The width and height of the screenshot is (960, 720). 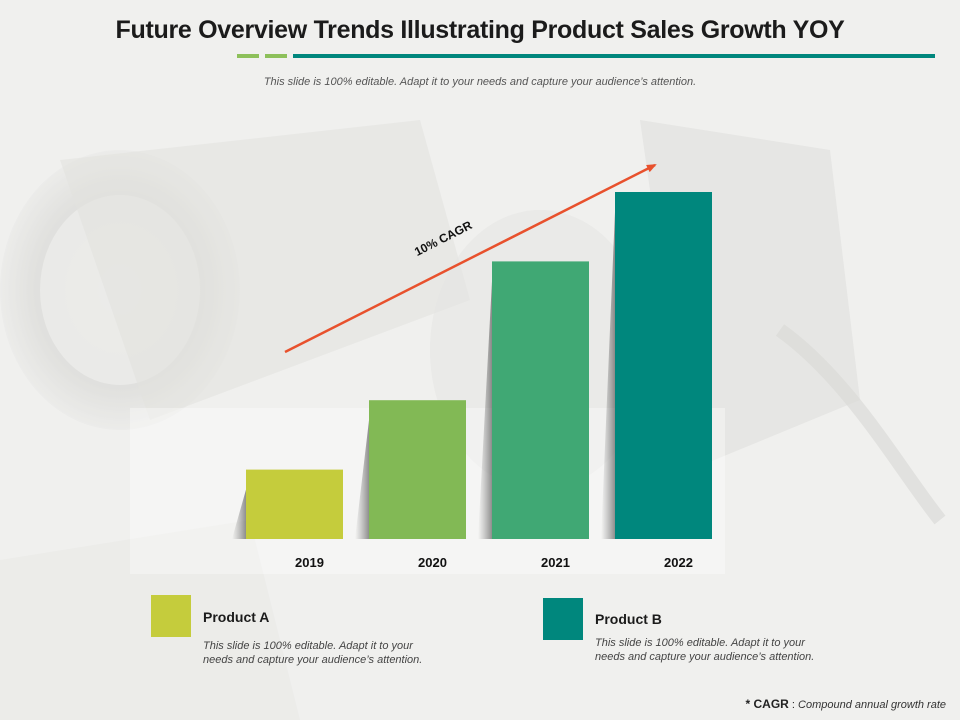 What do you see at coordinates (171, 616) in the screenshot?
I see `legend-swatch-product-a` at bounding box center [171, 616].